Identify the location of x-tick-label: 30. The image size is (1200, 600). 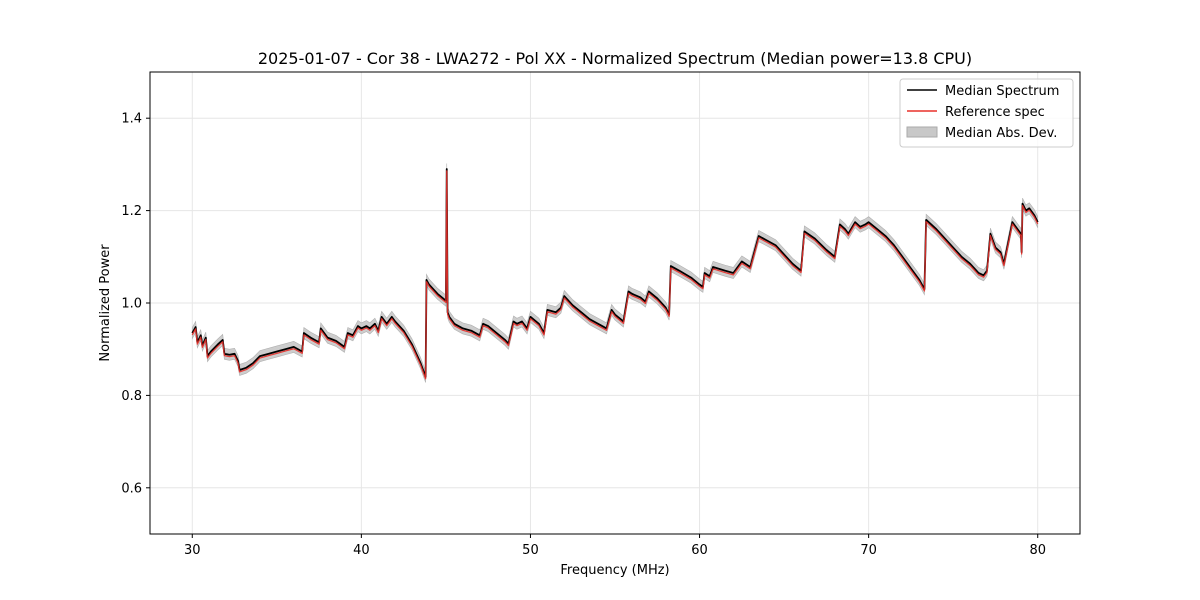
(192, 550).